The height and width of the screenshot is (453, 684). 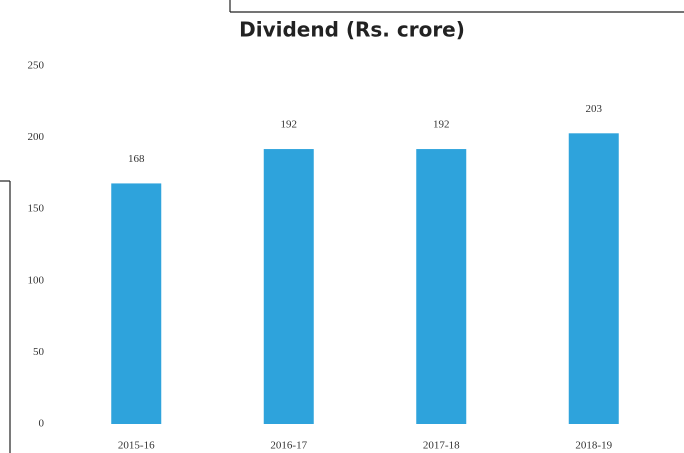 What do you see at coordinates (36, 280) in the screenshot?
I see `y-tick-label: 100` at bounding box center [36, 280].